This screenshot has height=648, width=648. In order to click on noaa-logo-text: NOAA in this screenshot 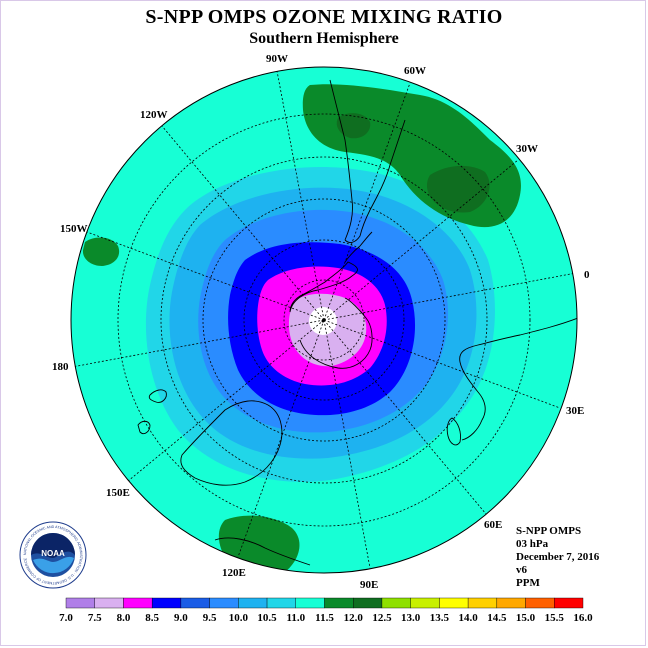, I will do `click(53, 553)`.